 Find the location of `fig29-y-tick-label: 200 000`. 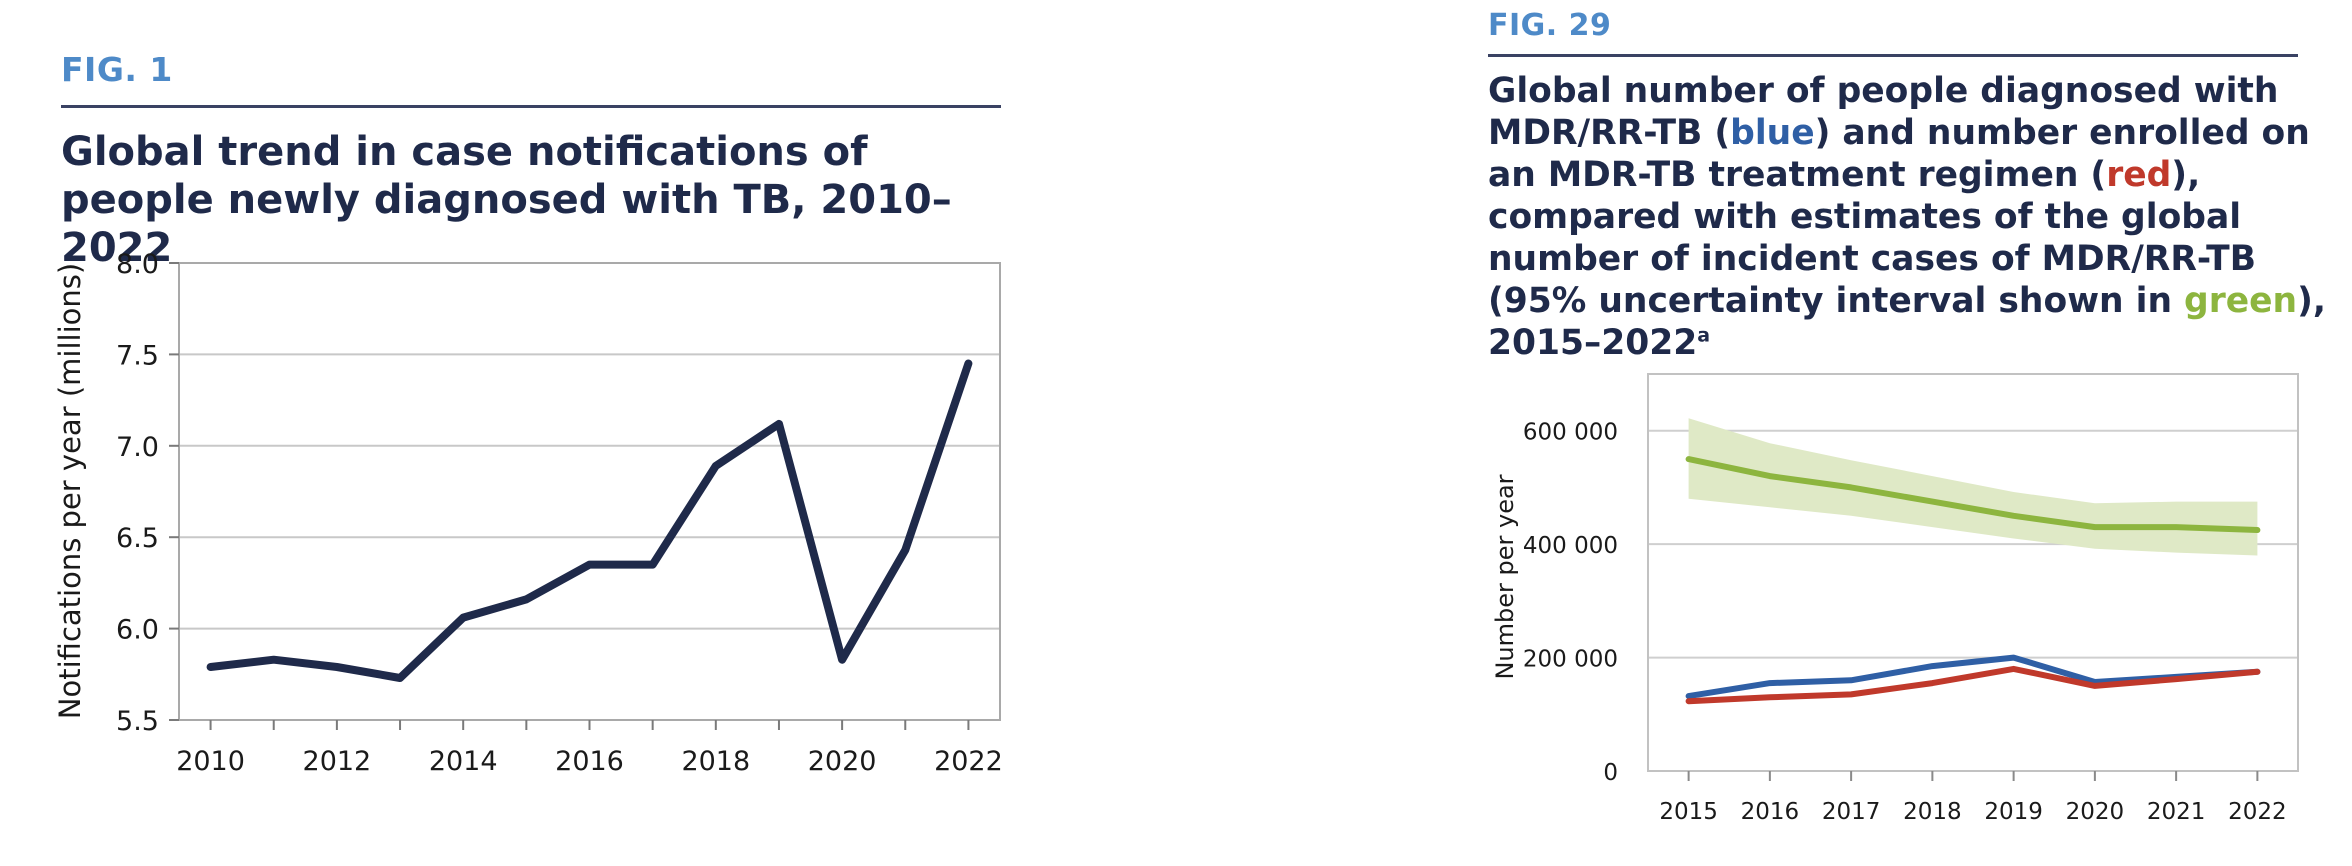

fig29-y-tick-label: 200 000 is located at coordinates (1570, 660).